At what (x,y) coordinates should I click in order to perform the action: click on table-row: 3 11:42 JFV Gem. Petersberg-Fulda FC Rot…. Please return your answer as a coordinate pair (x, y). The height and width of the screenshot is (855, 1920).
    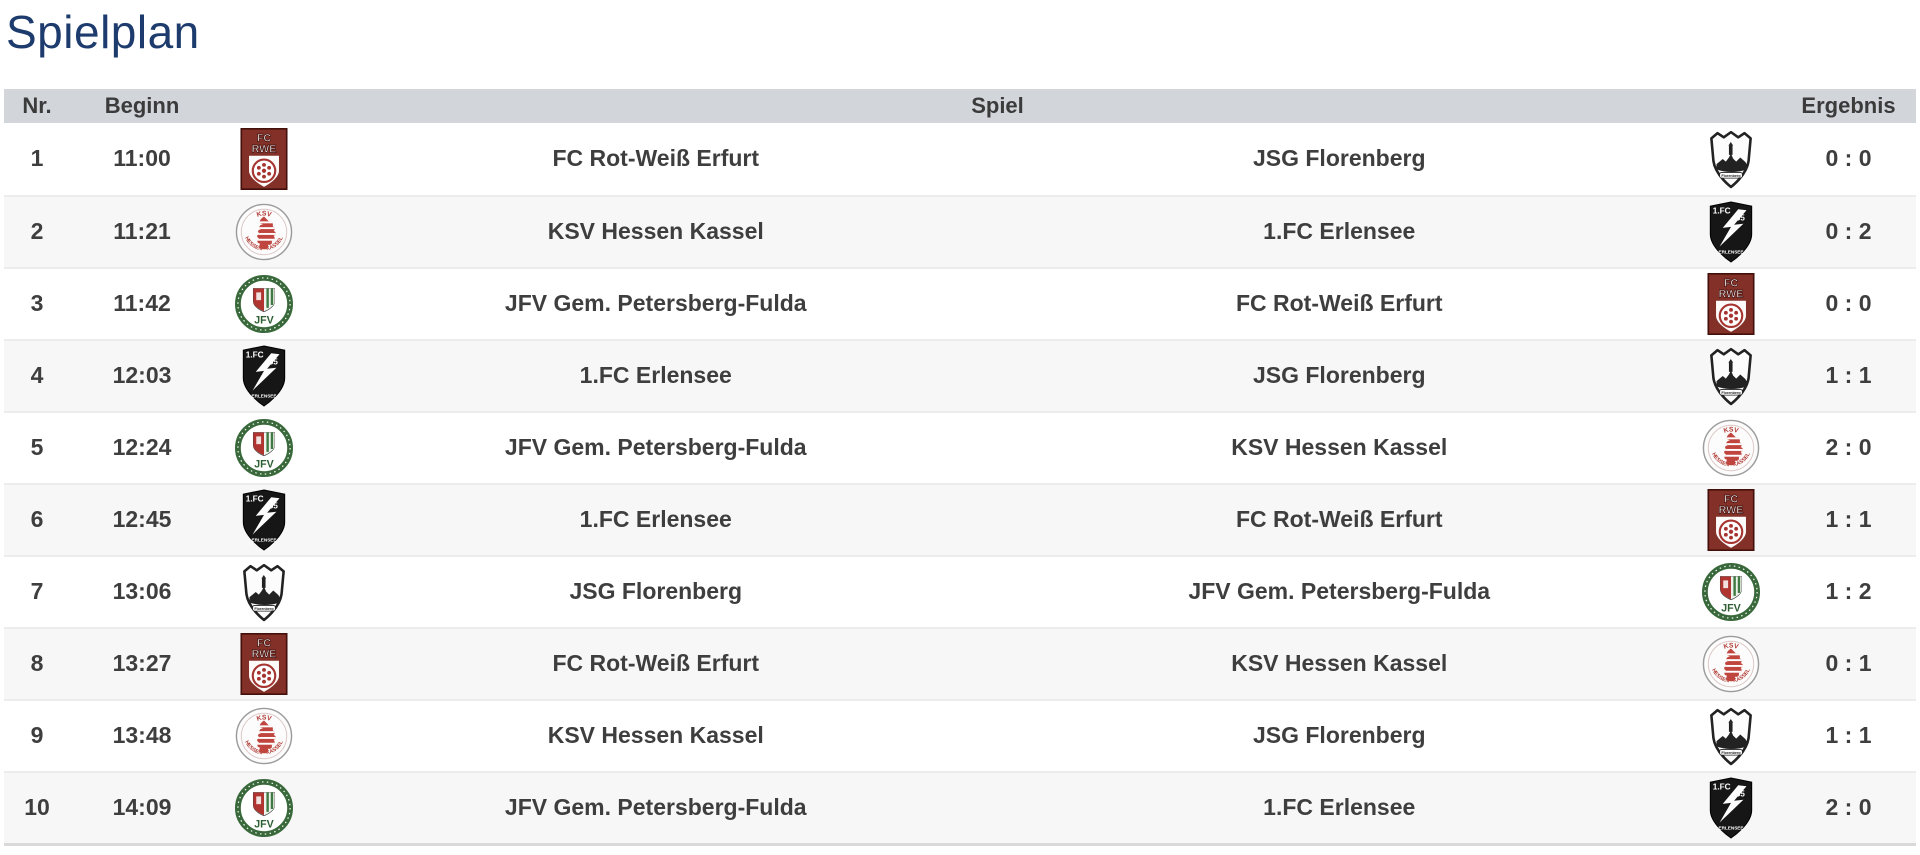
    Looking at the image, I should click on (960, 302).